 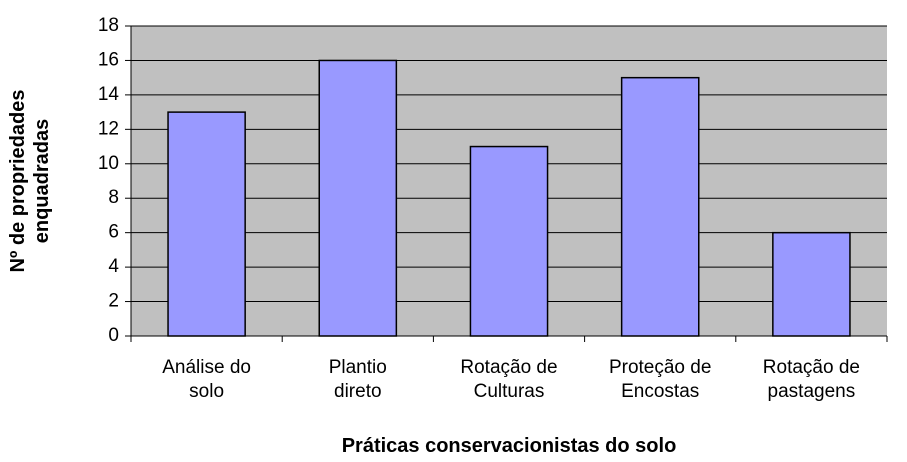 I want to click on y-tick-label: 0, so click(x=113, y=335).